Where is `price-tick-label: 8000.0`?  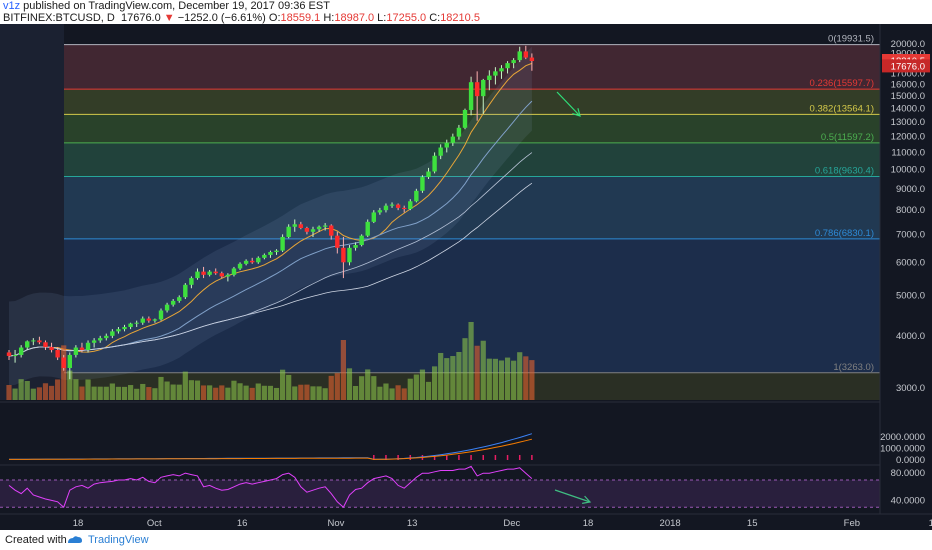 price-tick-label: 8000.0 is located at coordinates (910, 210).